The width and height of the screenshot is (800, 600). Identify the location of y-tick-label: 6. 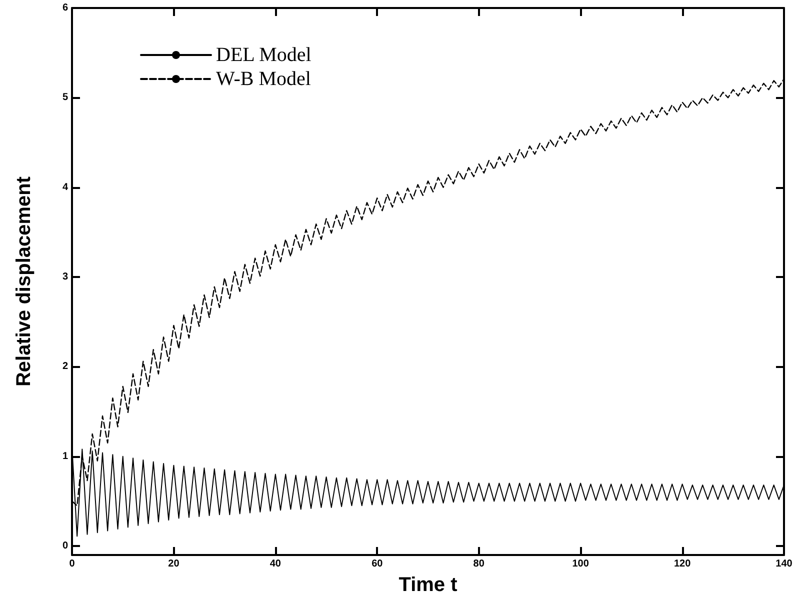
(65, 8).